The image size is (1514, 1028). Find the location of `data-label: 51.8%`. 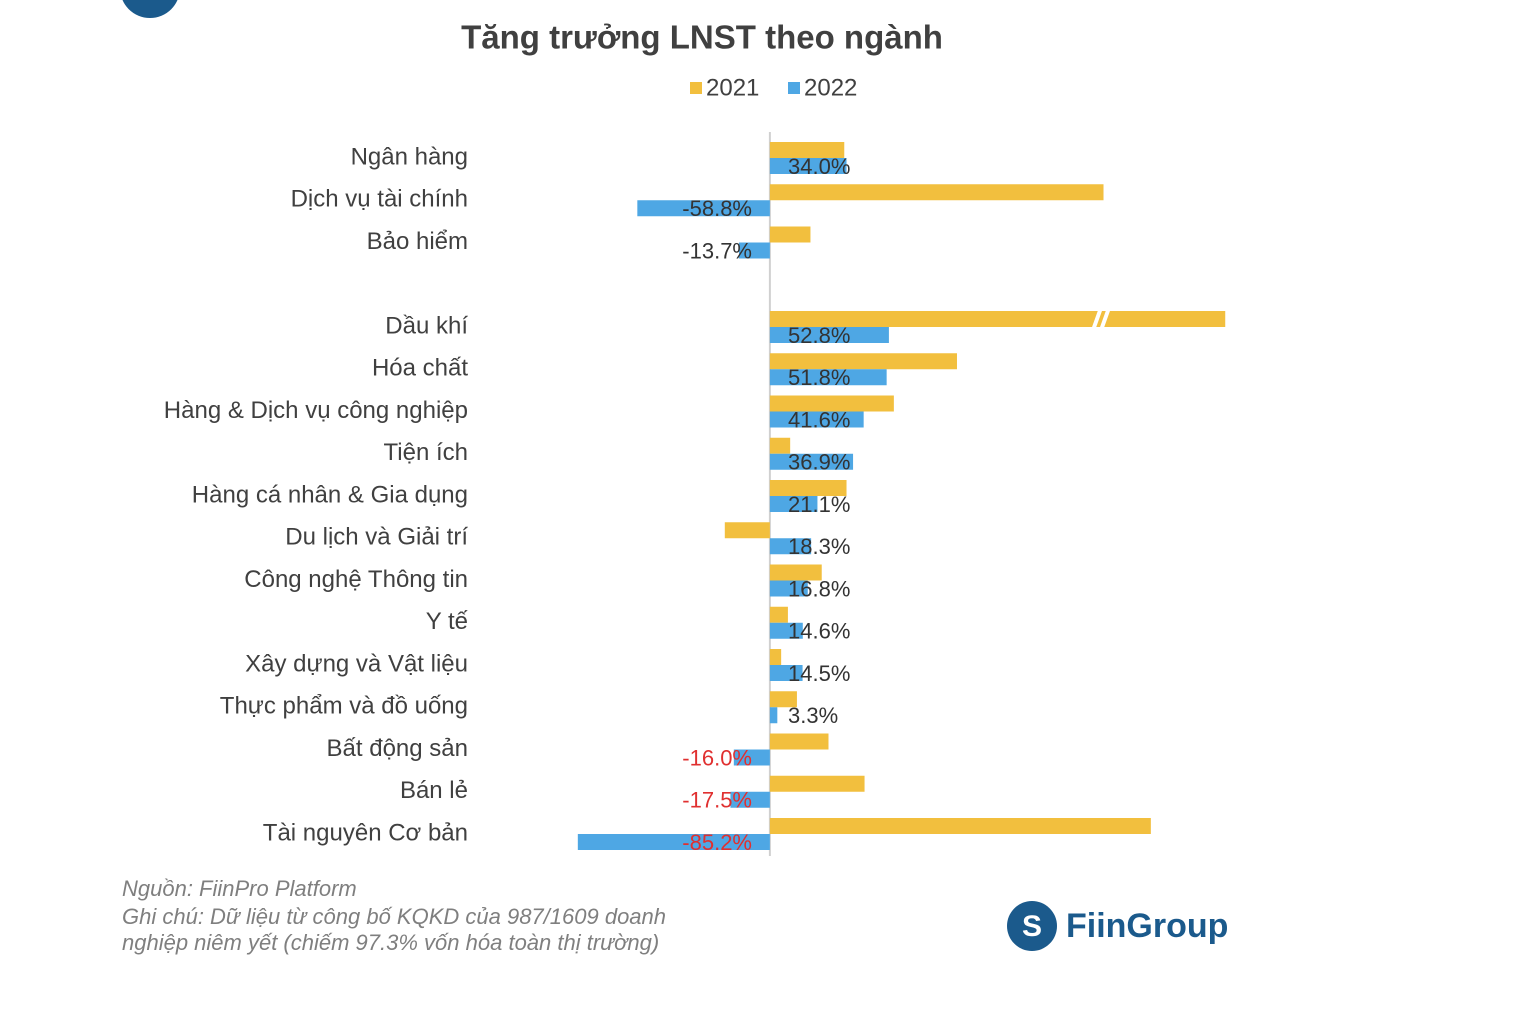

data-label: 51.8% is located at coordinates (819, 377).